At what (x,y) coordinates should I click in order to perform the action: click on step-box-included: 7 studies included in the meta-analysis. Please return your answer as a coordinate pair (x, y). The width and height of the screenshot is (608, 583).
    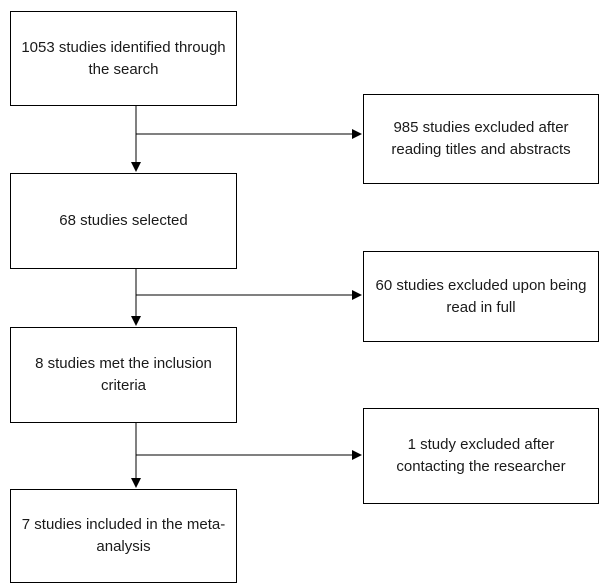
    Looking at the image, I should click on (123, 536).